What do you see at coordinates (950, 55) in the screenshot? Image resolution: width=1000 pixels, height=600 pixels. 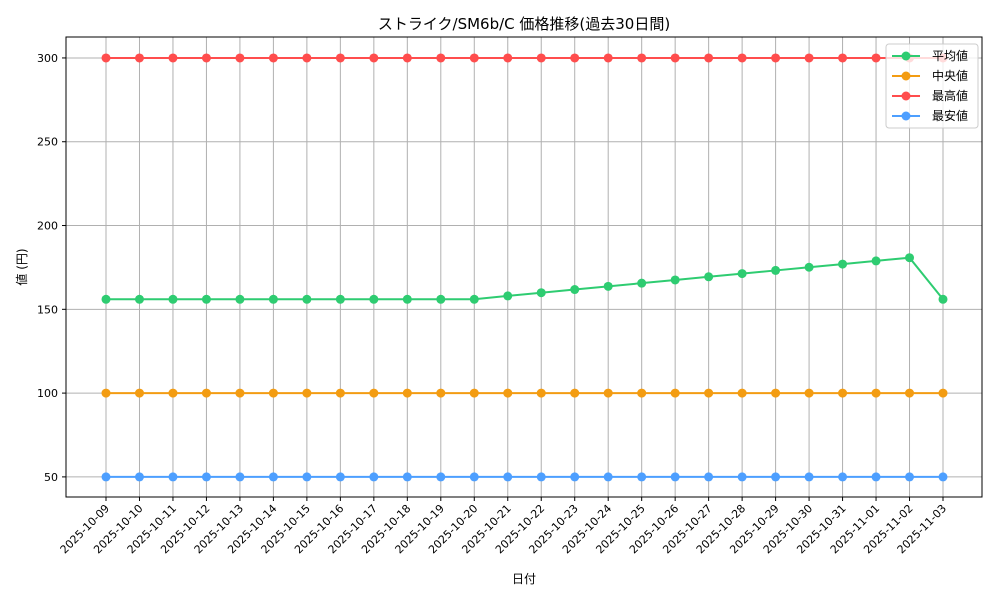 I see `legend-label: 平均値` at bounding box center [950, 55].